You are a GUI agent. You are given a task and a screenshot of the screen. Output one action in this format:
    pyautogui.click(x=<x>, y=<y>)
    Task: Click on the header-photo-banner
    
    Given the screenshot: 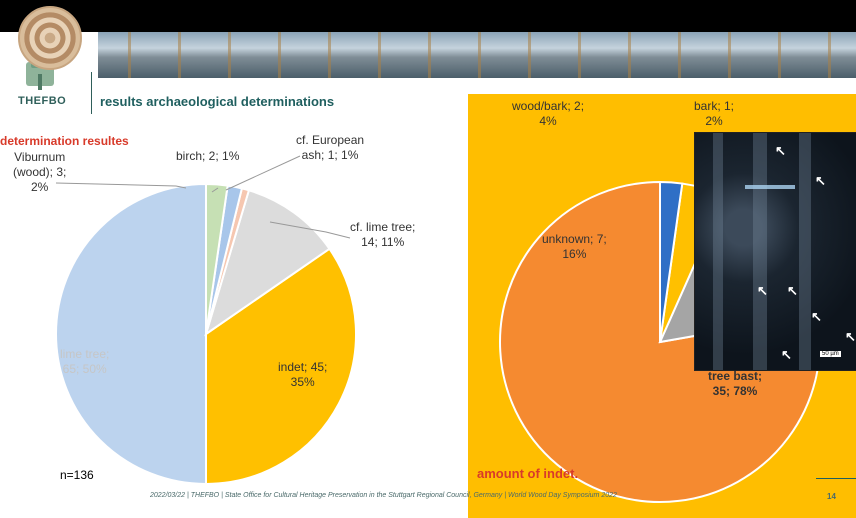 What is the action you would take?
    pyautogui.click(x=477, y=55)
    